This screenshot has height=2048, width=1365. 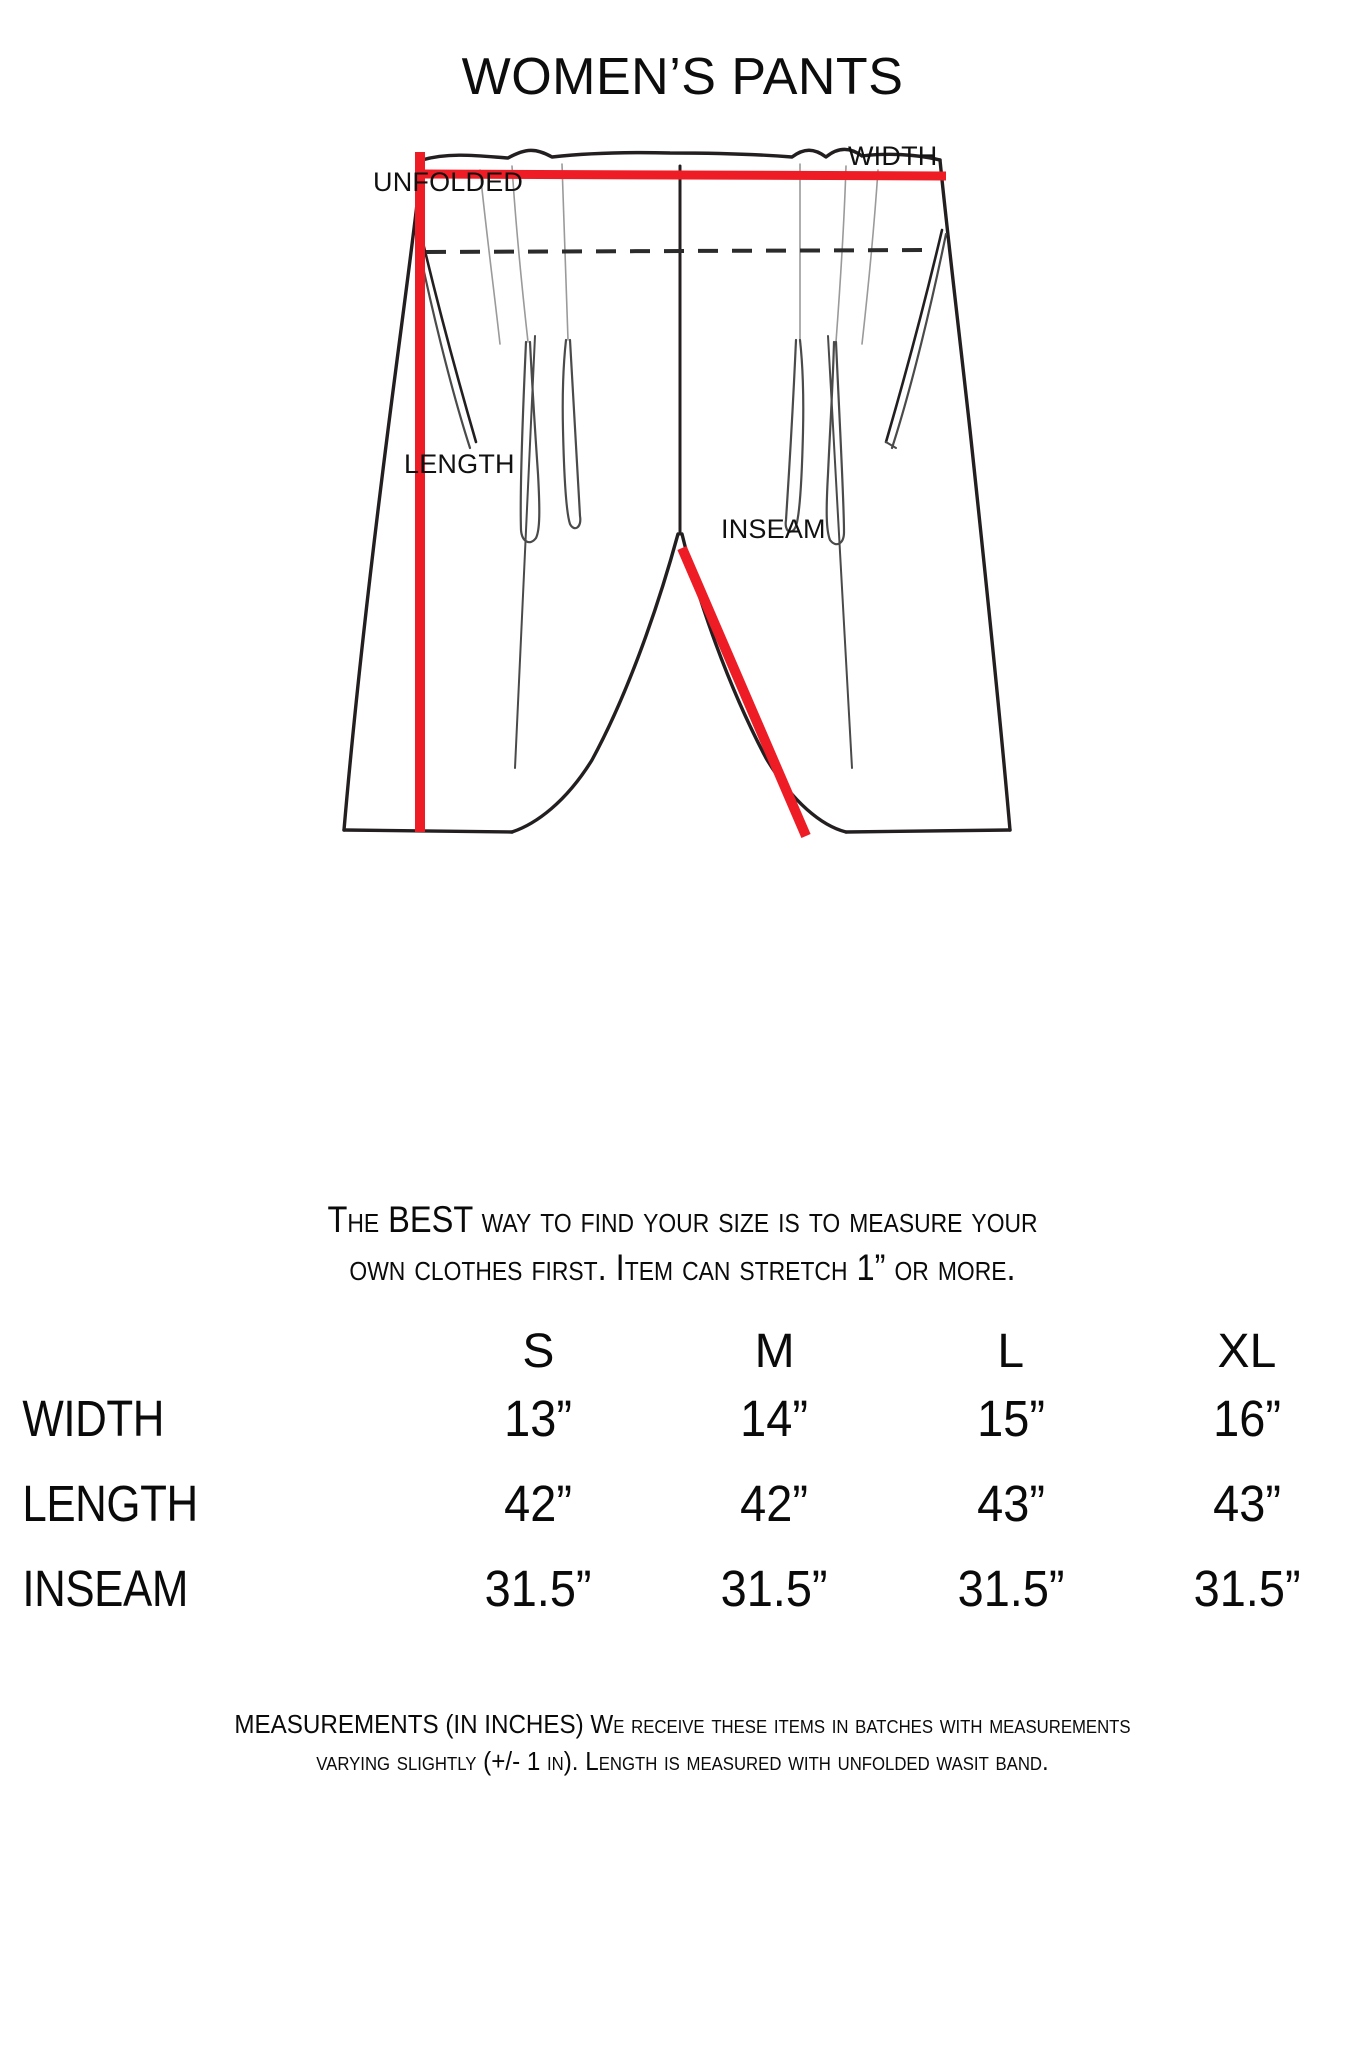 What do you see at coordinates (774, 1418) in the screenshot?
I see `cell-width-m: 14”` at bounding box center [774, 1418].